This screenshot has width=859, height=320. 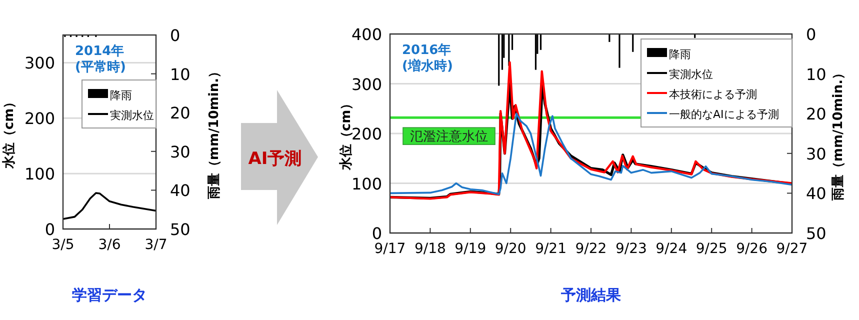 I want to click on text: AI予測, so click(x=275, y=159).